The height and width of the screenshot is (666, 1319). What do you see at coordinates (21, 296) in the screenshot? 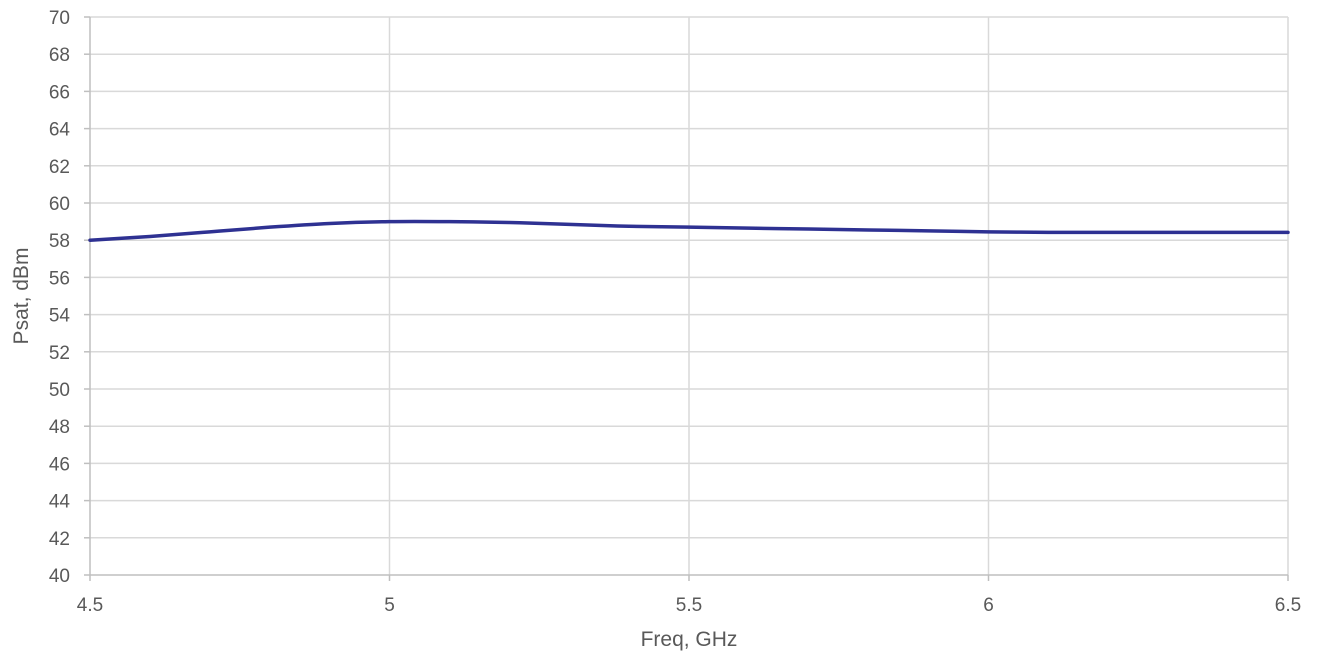
I see `y-axis-title: Psat, dBm` at bounding box center [21, 296].